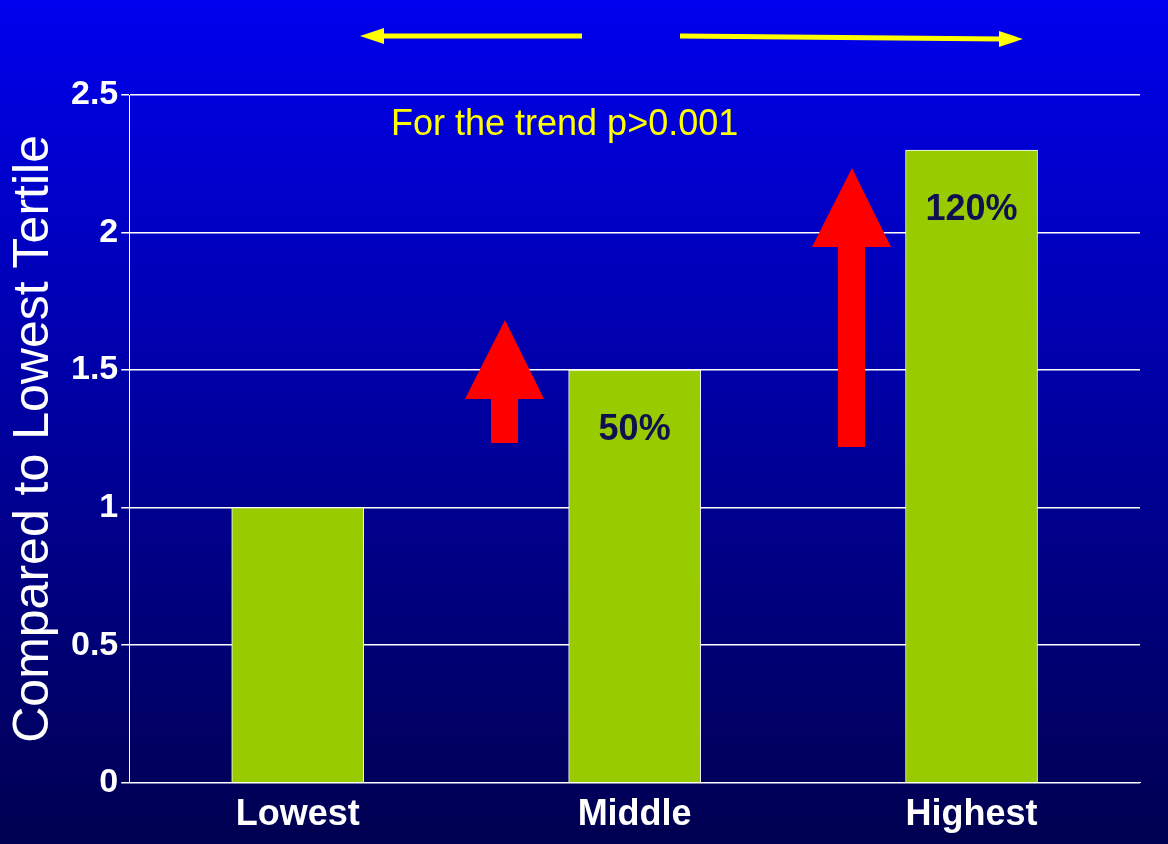  Describe the element at coordinates (109, 229) in the screenshot. I see `y-tick-label: 2` at that location.